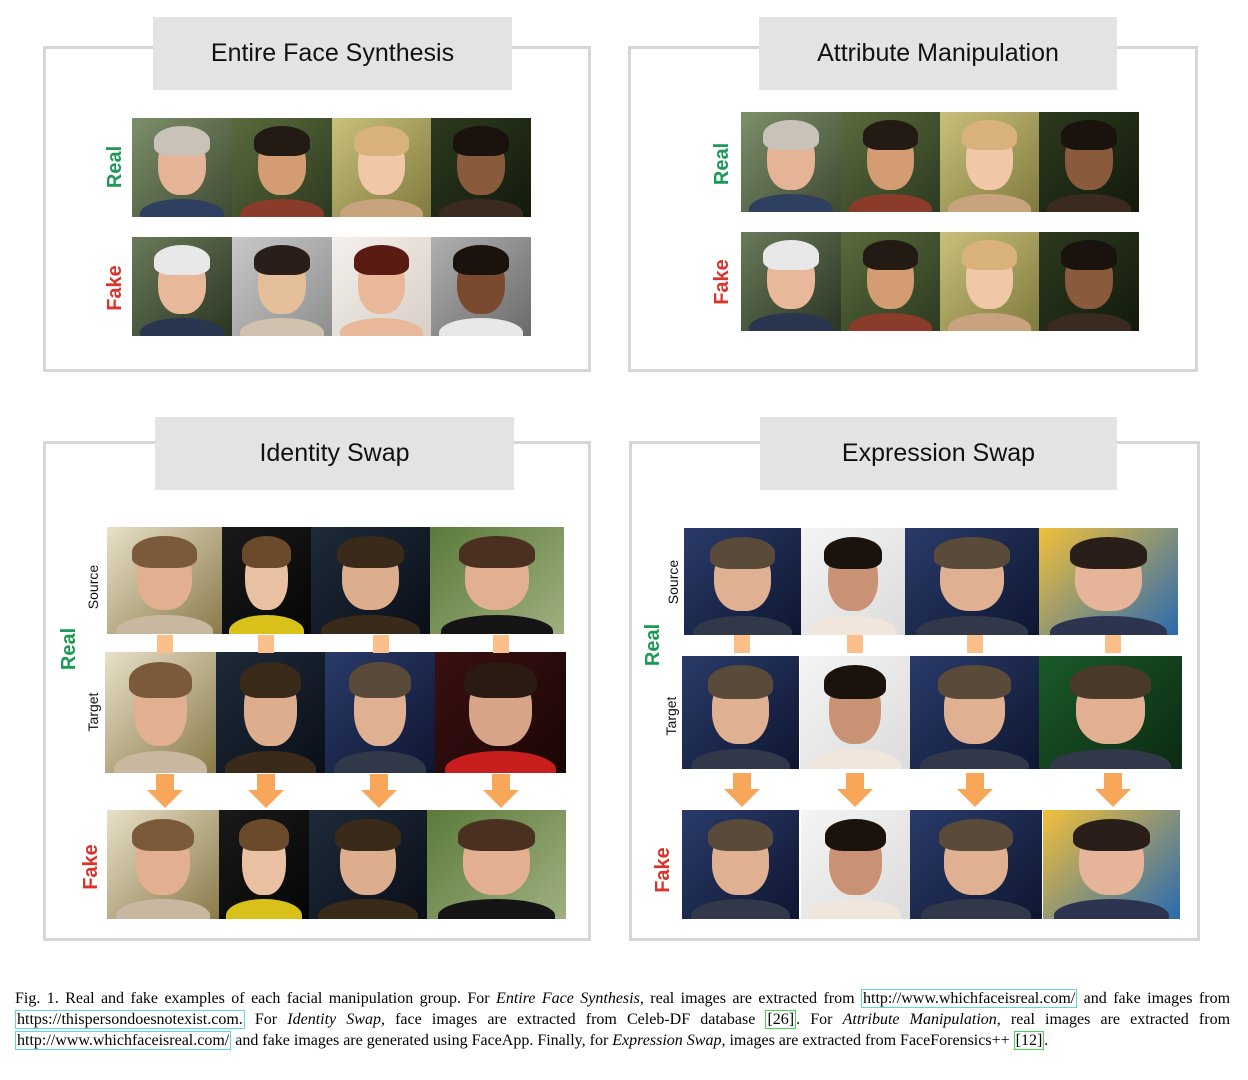 This screenshot has width=1248, height=1080. Describe the element at coordinates (123, 1040) in the screenshot. I see `whichfaceisreal-link-2: http://www.whichfaceisreal.com/` at that location.